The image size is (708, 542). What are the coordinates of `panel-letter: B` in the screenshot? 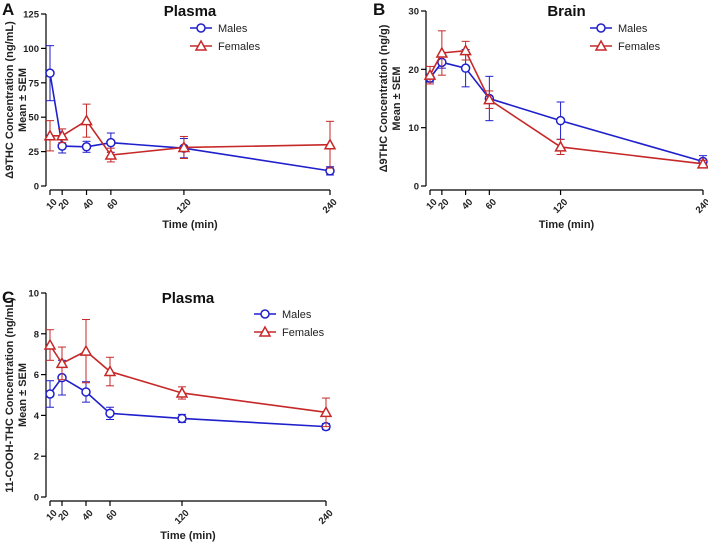 It's located at (379, 9).